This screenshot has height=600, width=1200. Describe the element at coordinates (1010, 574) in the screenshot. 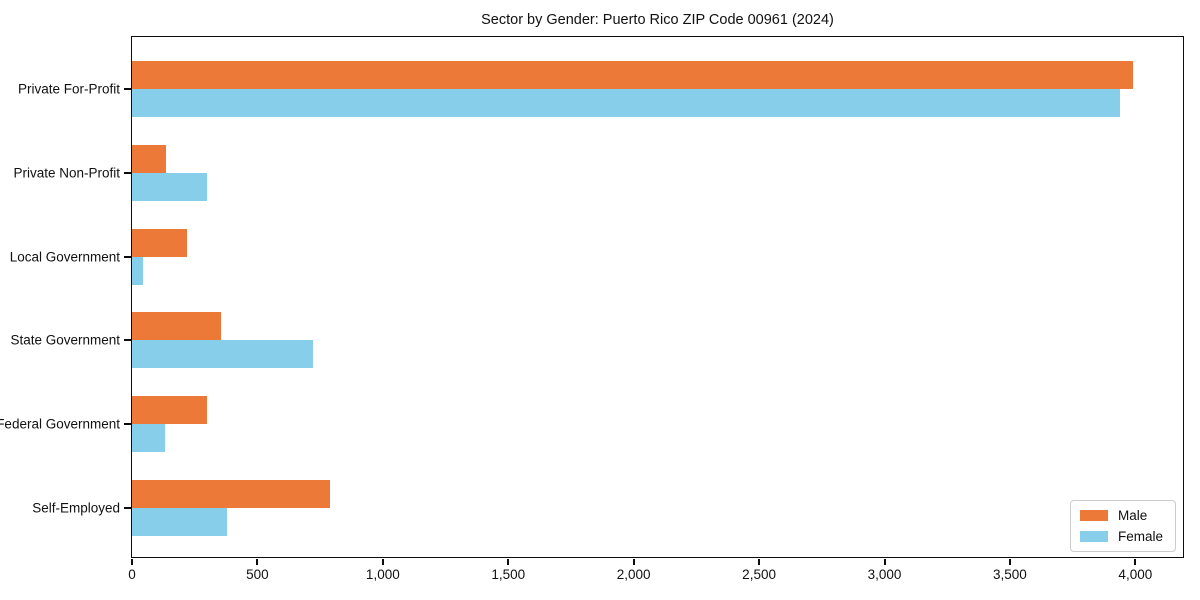

I see `x-tick-label-3-500: 3,500` at that location.